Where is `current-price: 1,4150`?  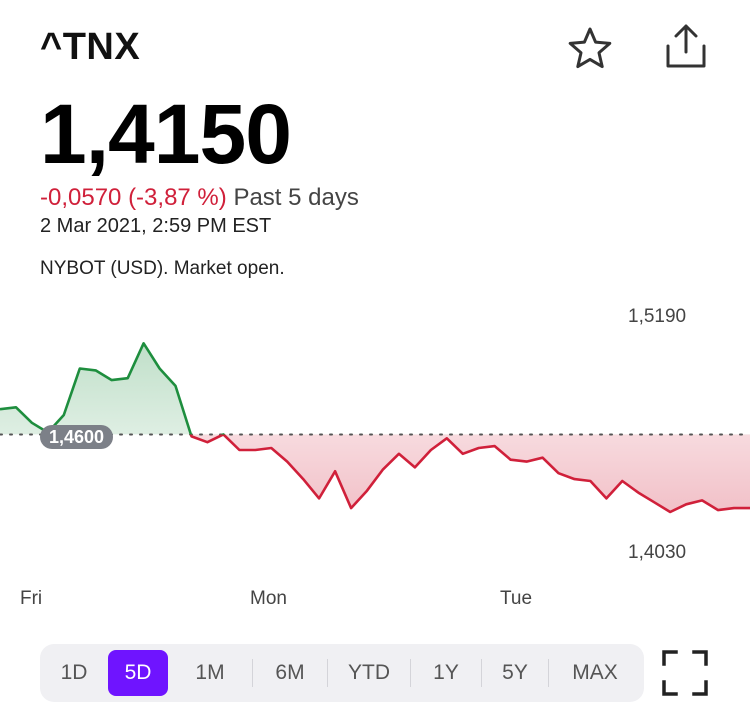
current-price: 1,4150 is located at coordinates (166, 134).